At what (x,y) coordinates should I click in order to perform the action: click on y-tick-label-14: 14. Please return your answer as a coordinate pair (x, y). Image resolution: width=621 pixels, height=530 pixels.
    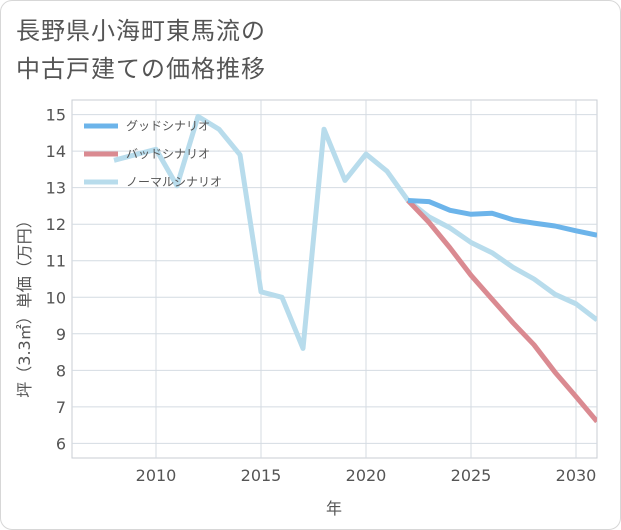
    Looking at the image, I should click on (56, 151).